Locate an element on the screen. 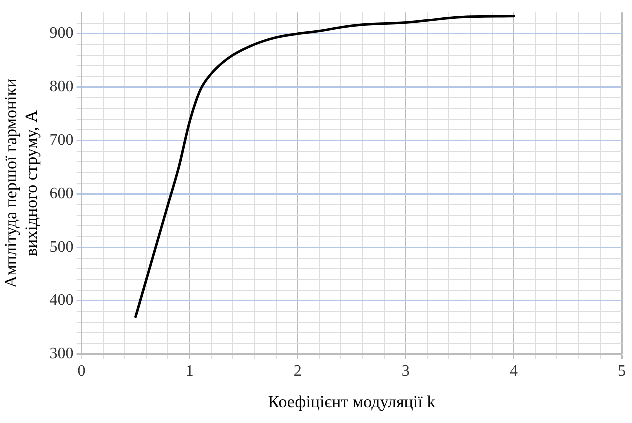 Image resolution: width=632 pixels, height=423 pixels. x-tick-label: 0 is located at coordinates (82, 371).